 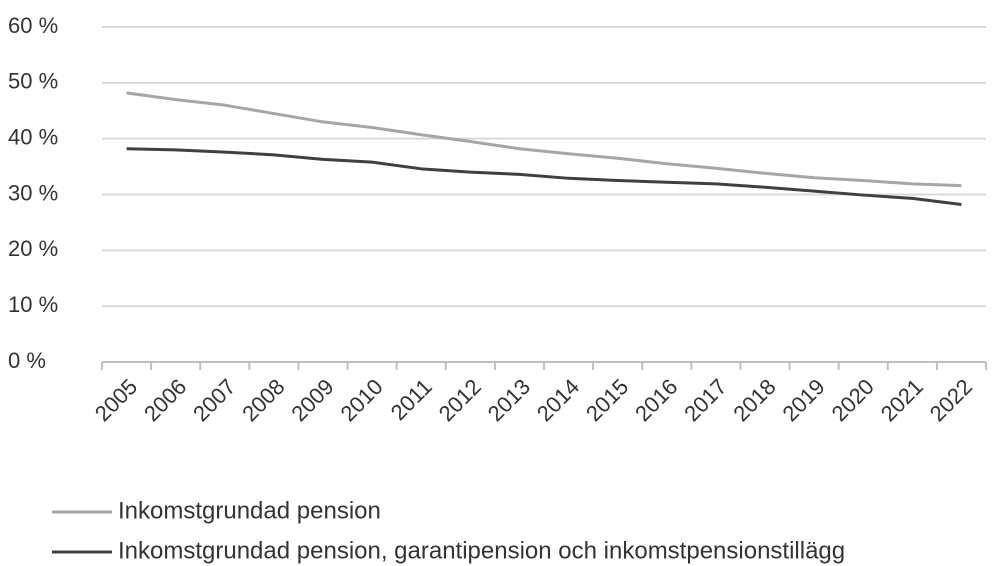 I want to click on y-tick-label: 30 %, so click(x=33, y=192).